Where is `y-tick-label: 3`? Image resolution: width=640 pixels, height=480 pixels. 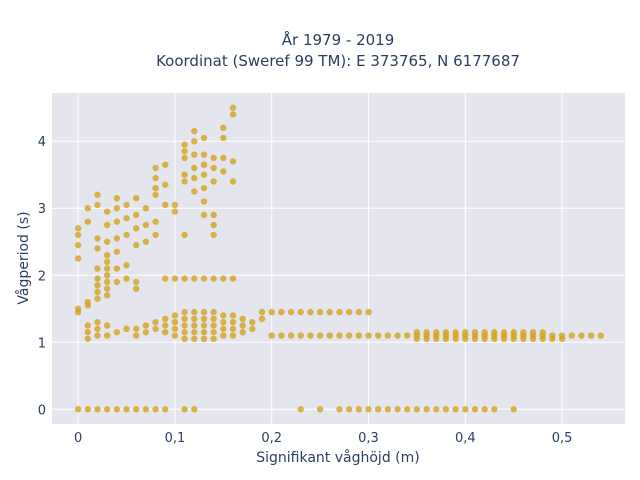 y-tick-label: 3 is located at coordinates (42, 209).